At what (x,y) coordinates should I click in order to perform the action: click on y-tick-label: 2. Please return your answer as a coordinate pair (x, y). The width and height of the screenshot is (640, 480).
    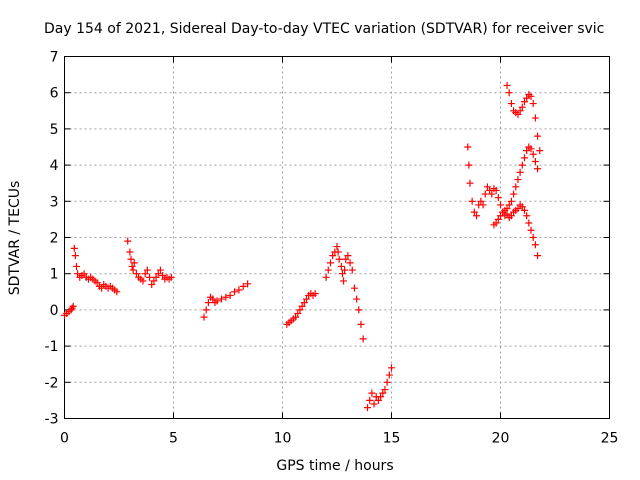
    Looking at the image, I should click on (54, 239).